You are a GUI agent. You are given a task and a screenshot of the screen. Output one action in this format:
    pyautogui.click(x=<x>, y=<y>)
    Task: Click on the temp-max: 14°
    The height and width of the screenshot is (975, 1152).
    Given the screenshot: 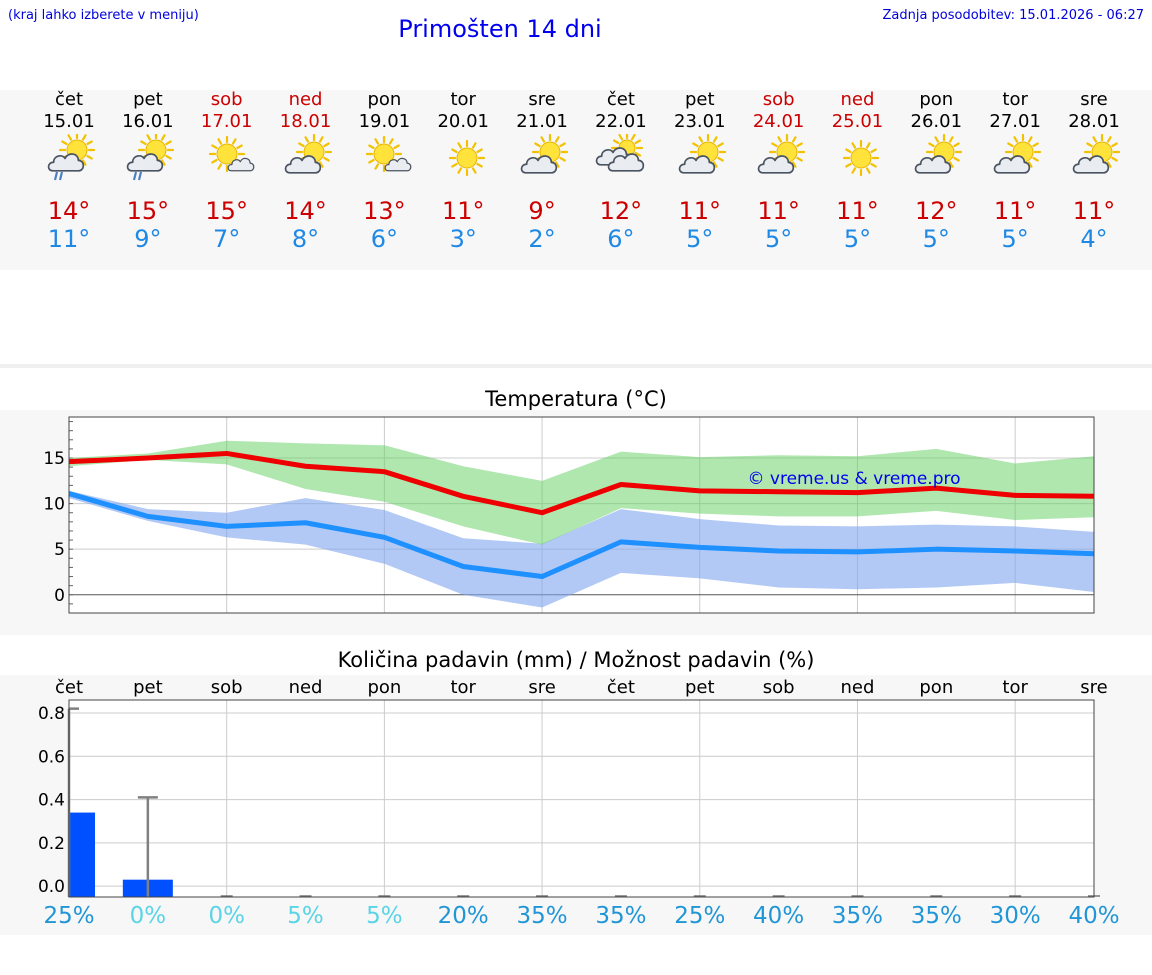 What is the action you would take?
    pyautogui.click(x=305, y=211)
    